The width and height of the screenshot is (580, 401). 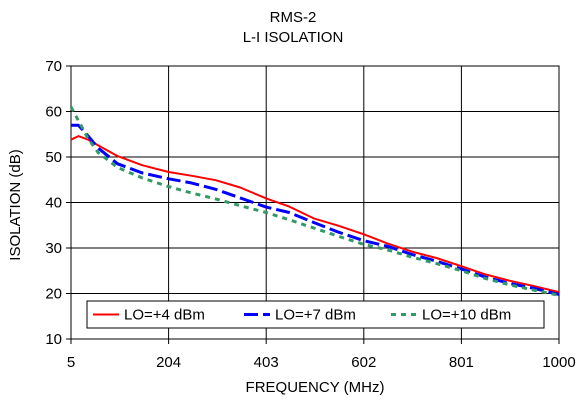 What do you see at coordinates (266, 362) in the screenshot?
I see `x-tick-label: 403` at bounding box center [266, 362].